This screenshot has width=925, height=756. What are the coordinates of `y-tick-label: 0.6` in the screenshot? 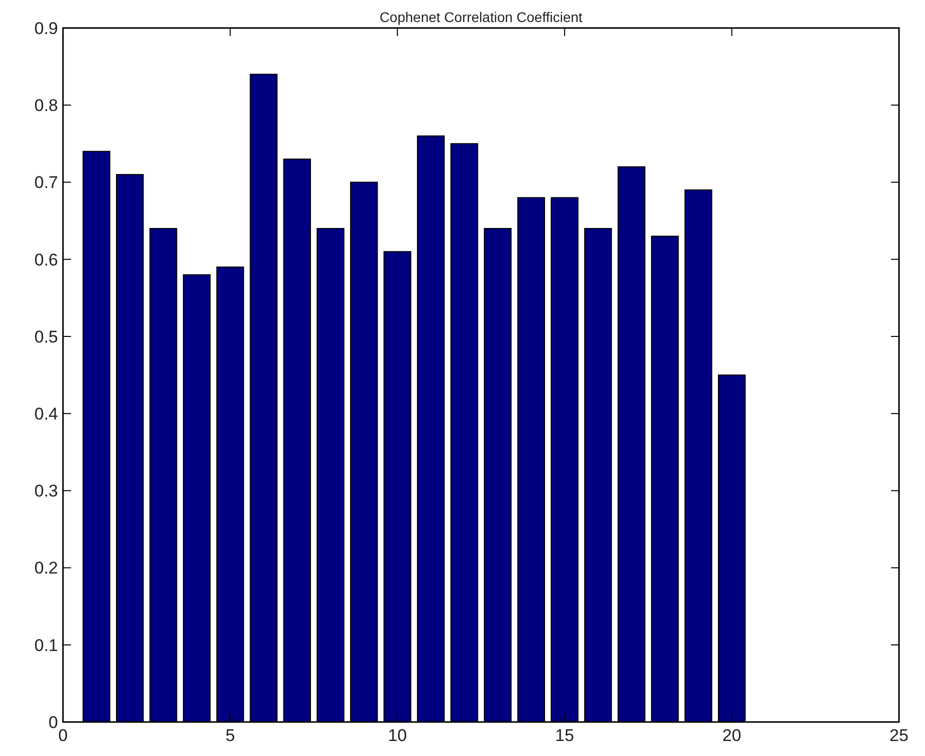 It's located at (46, 260).